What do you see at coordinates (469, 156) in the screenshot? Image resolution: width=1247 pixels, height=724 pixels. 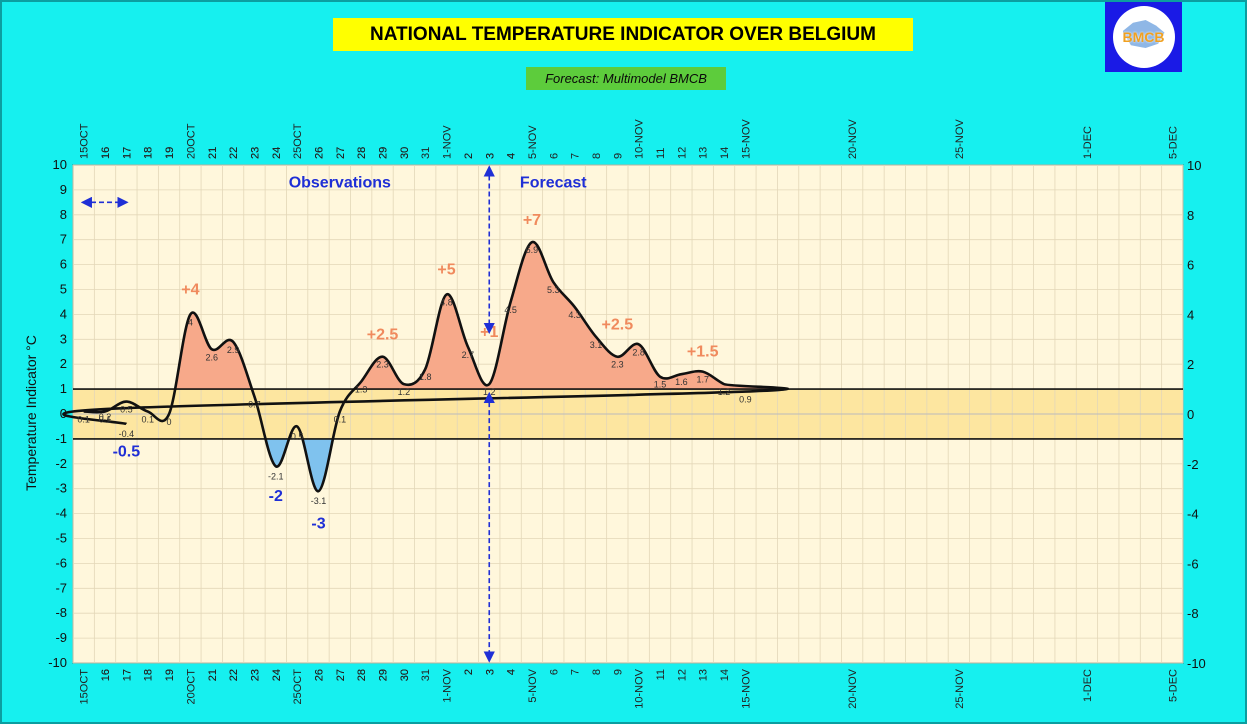 I see `x-tick-label-top: 2` at bounding box center [469, 156].